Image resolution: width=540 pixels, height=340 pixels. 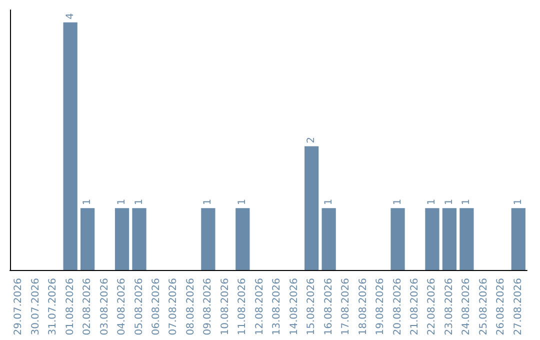 What do you see at coordinates (139, 307) in the screenshot?
I see `x-tick-label: 05.08.2026` at bounding box center [139, 307].